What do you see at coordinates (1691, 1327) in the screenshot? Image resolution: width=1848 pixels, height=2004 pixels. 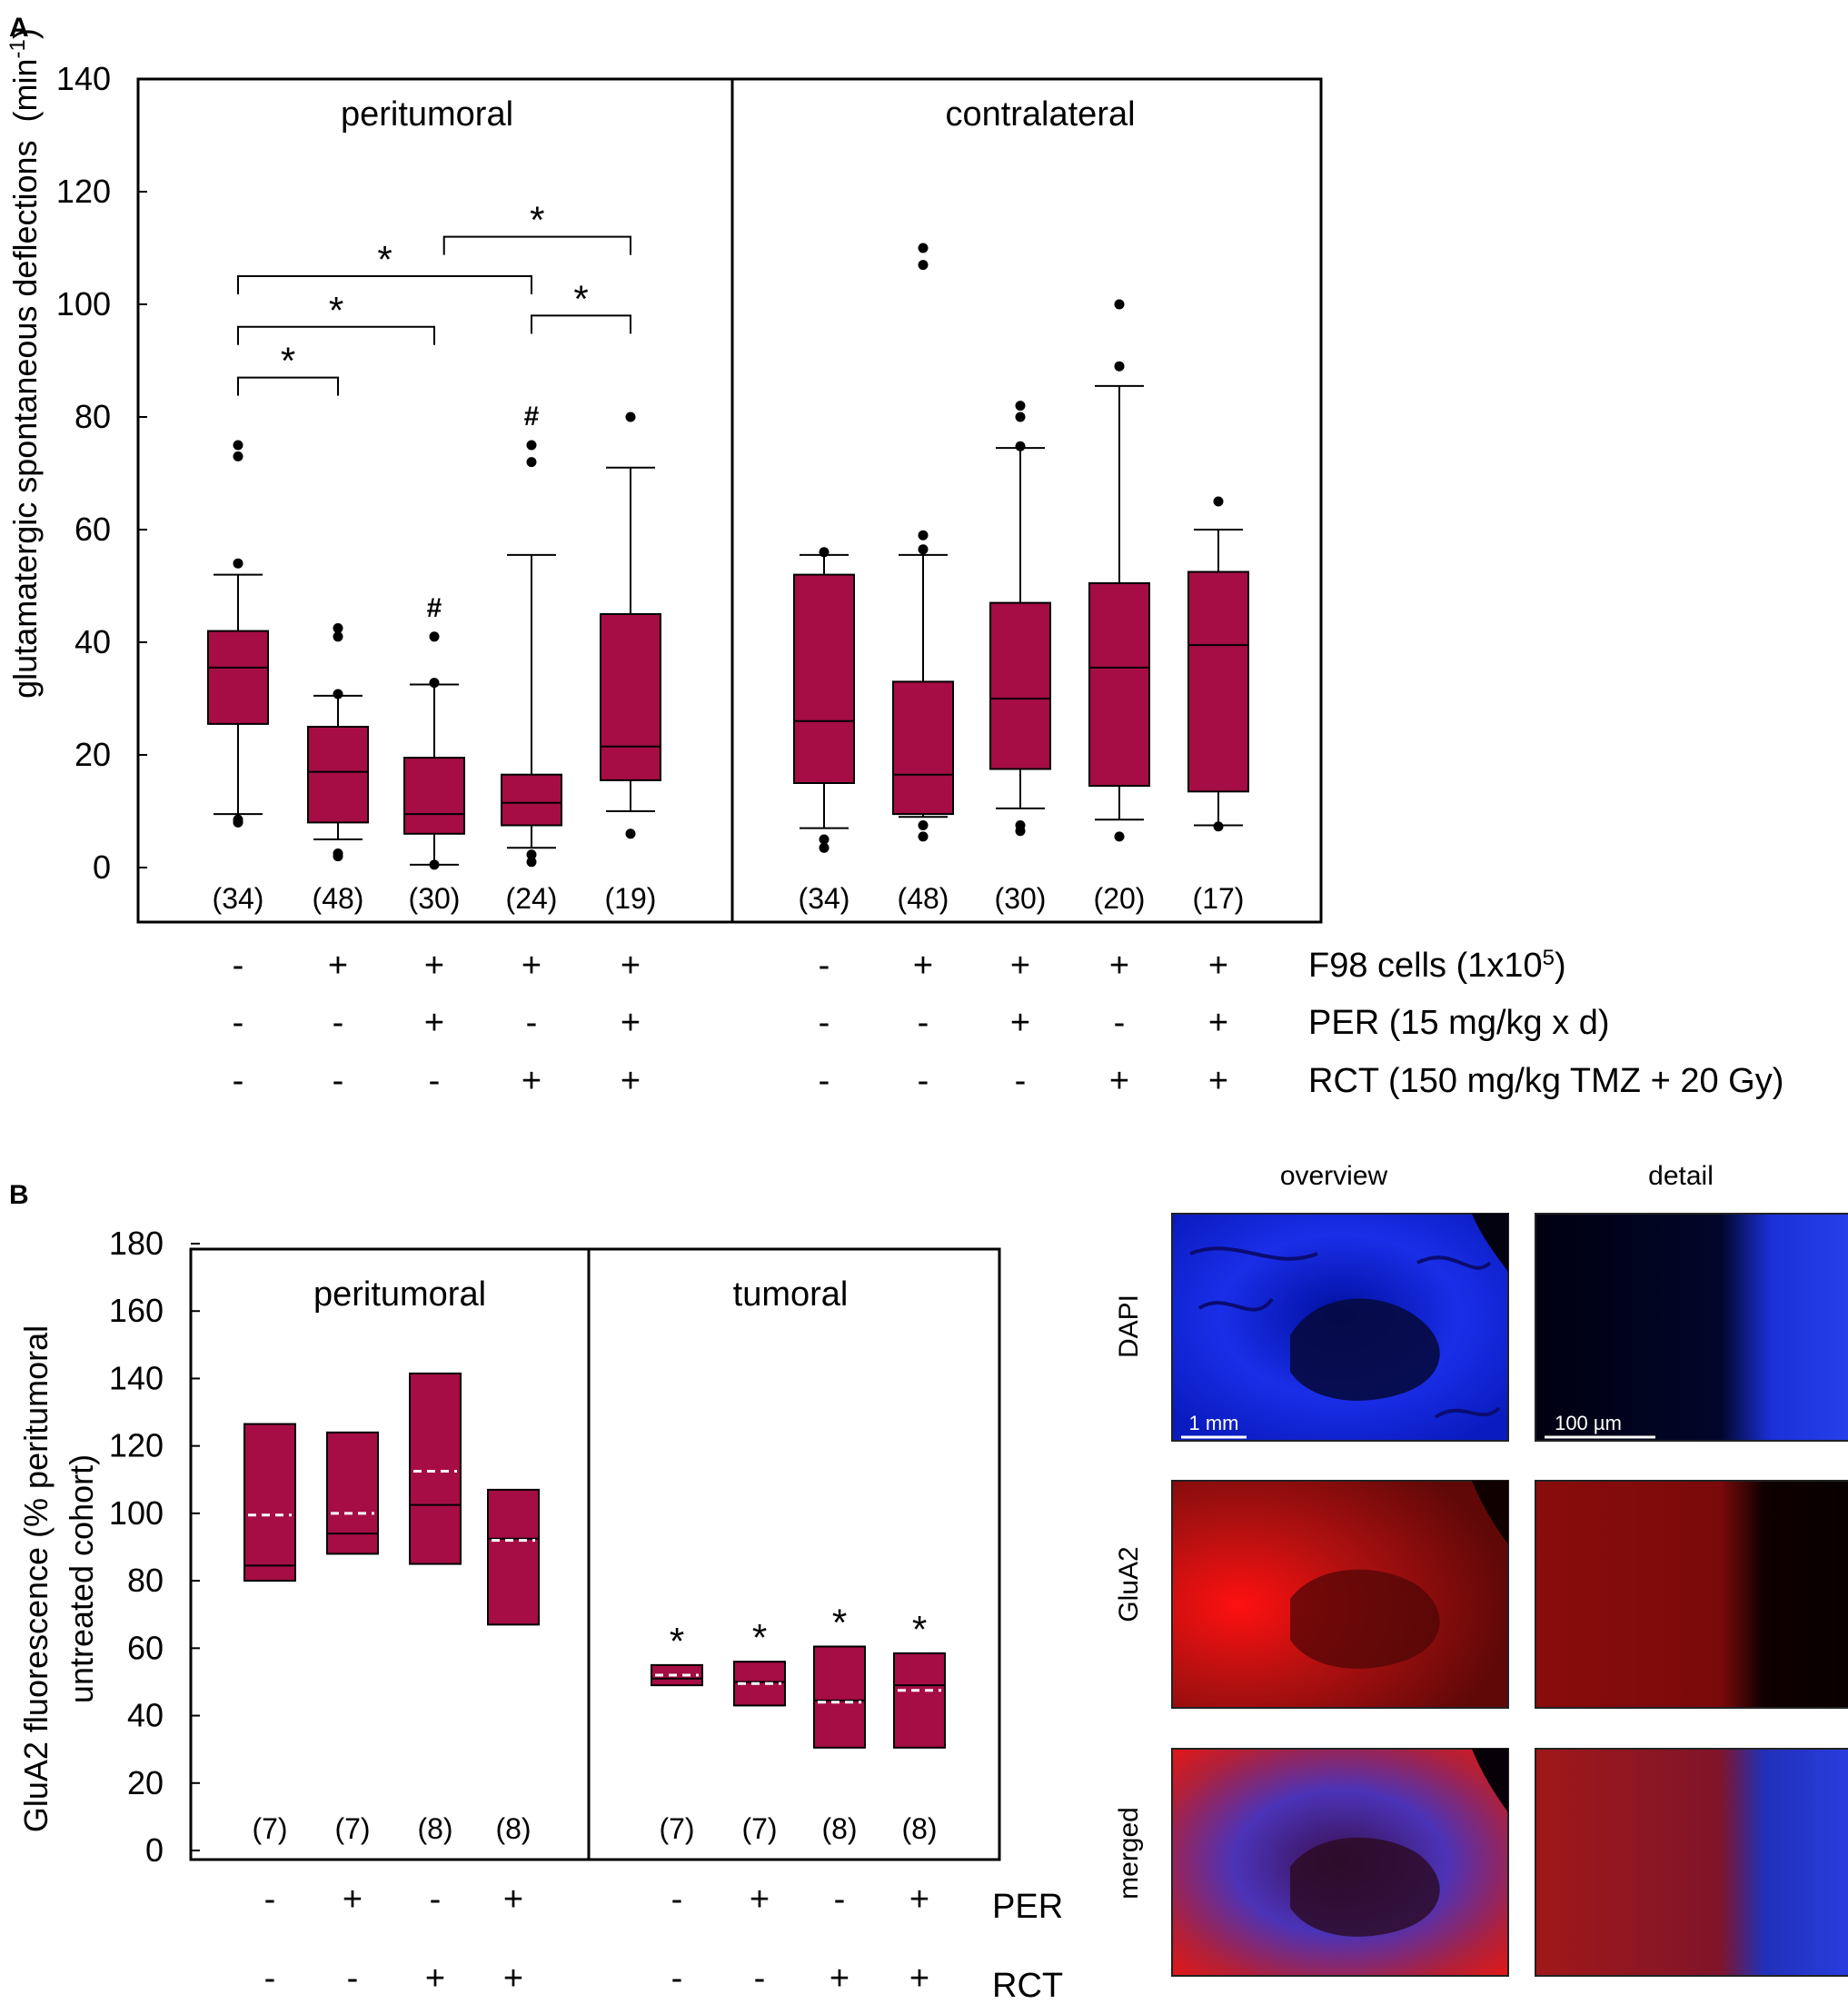 I see `image-dapi-detail: 100 µm` at bounding box center [1691, 1327].